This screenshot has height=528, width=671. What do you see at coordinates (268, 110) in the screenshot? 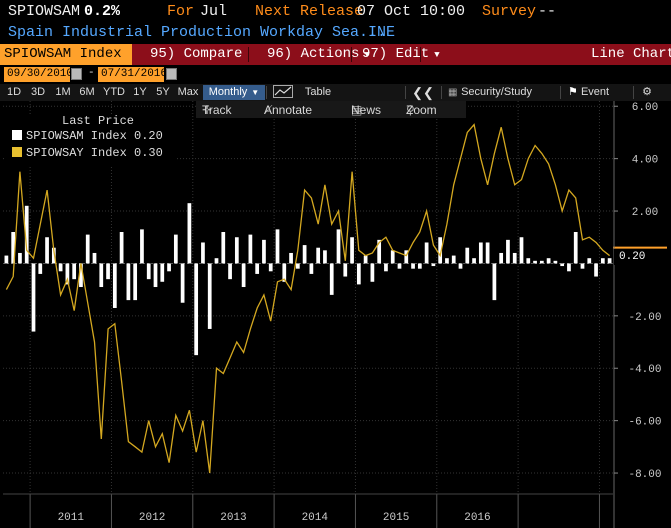
I see `pencil-icon: ⟋` at bounding box center [268, 110].